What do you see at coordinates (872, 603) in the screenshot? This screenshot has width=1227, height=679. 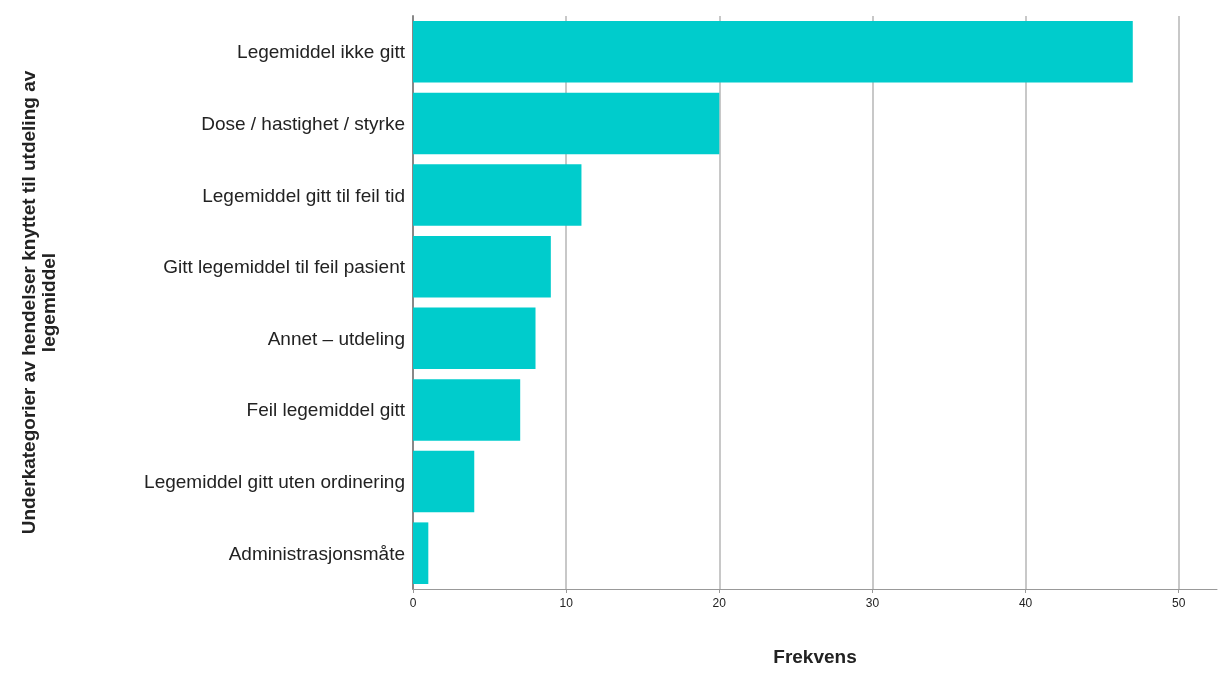 I see `x-tick-label: 30` at bounding box center [872, 603].